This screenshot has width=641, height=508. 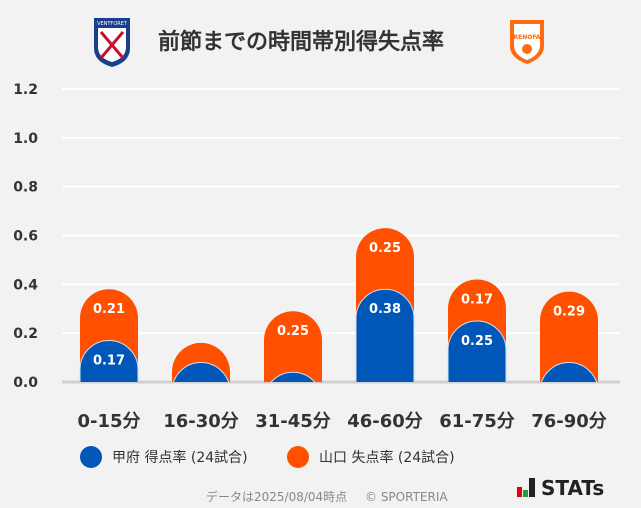 I want to click on legend-item-kofu: 甲府 得点率 (24試合), so click(x=164, y=457).